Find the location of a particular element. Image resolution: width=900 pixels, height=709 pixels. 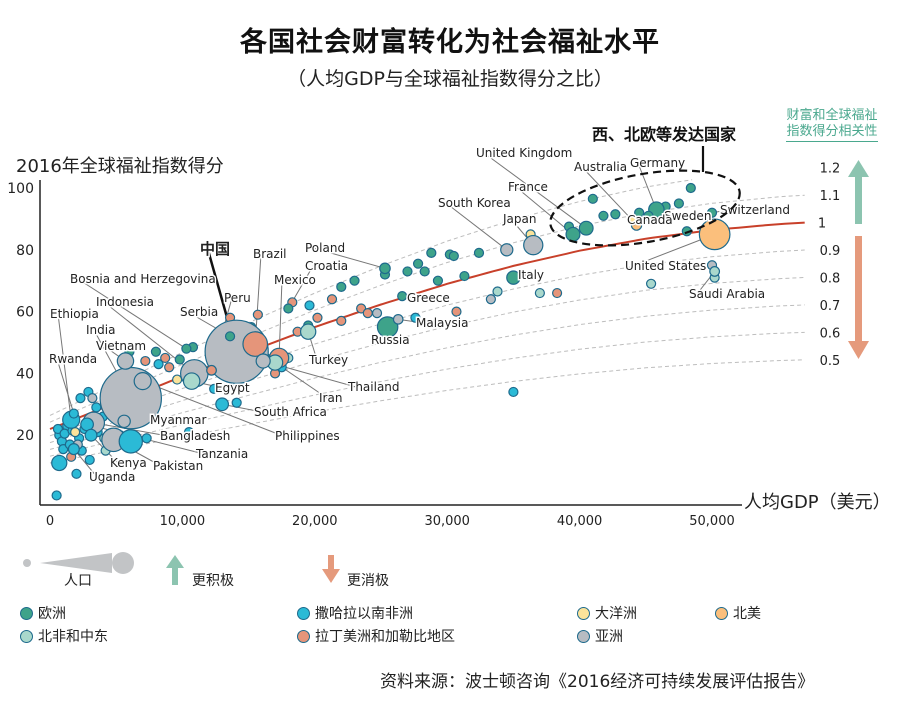

ratio-label: 0.7 is located at coordinates (830, 306).